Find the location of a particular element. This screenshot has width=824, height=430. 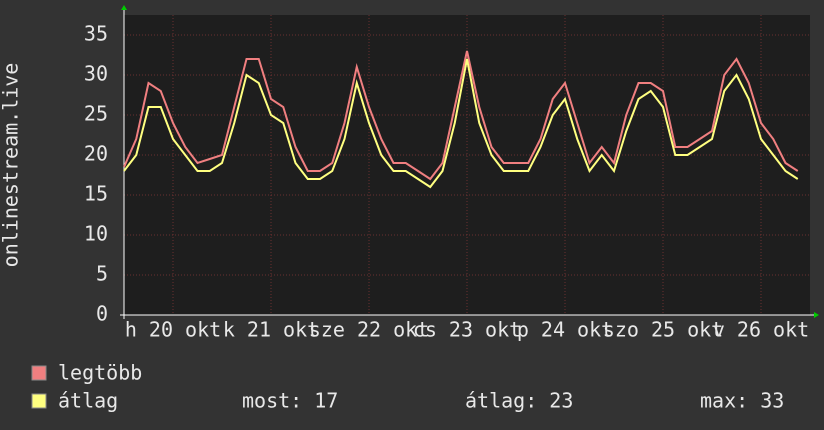

y-axis-label: onlinestream.live is located at coordinates (11, 165).